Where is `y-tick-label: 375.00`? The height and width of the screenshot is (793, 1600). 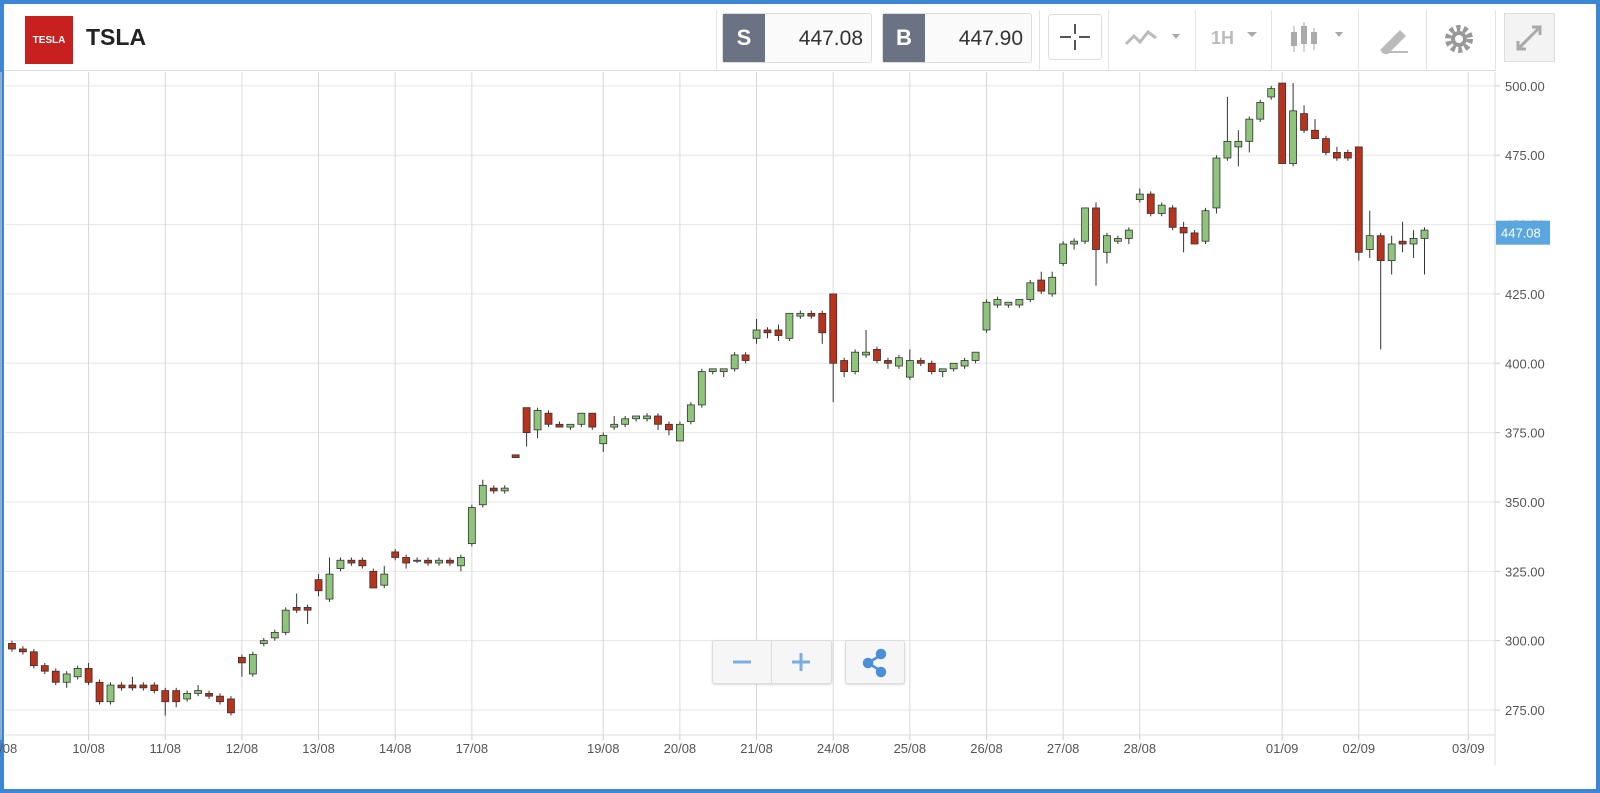 y-tick-label: 375.00 is located at coordinates (1525, 433).